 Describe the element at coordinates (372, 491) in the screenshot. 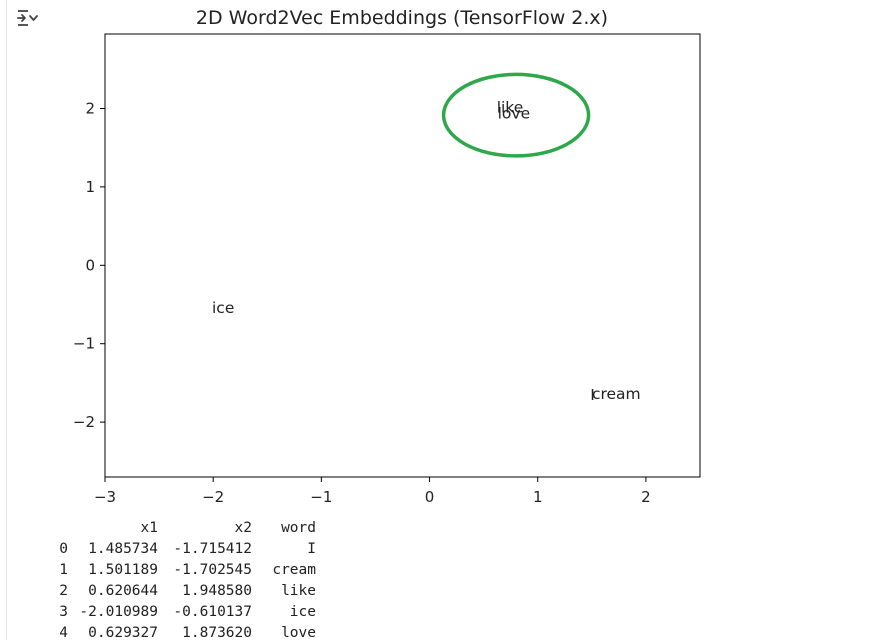

I see `x-axis: −3 −2 −1 0 1 2` at that location.